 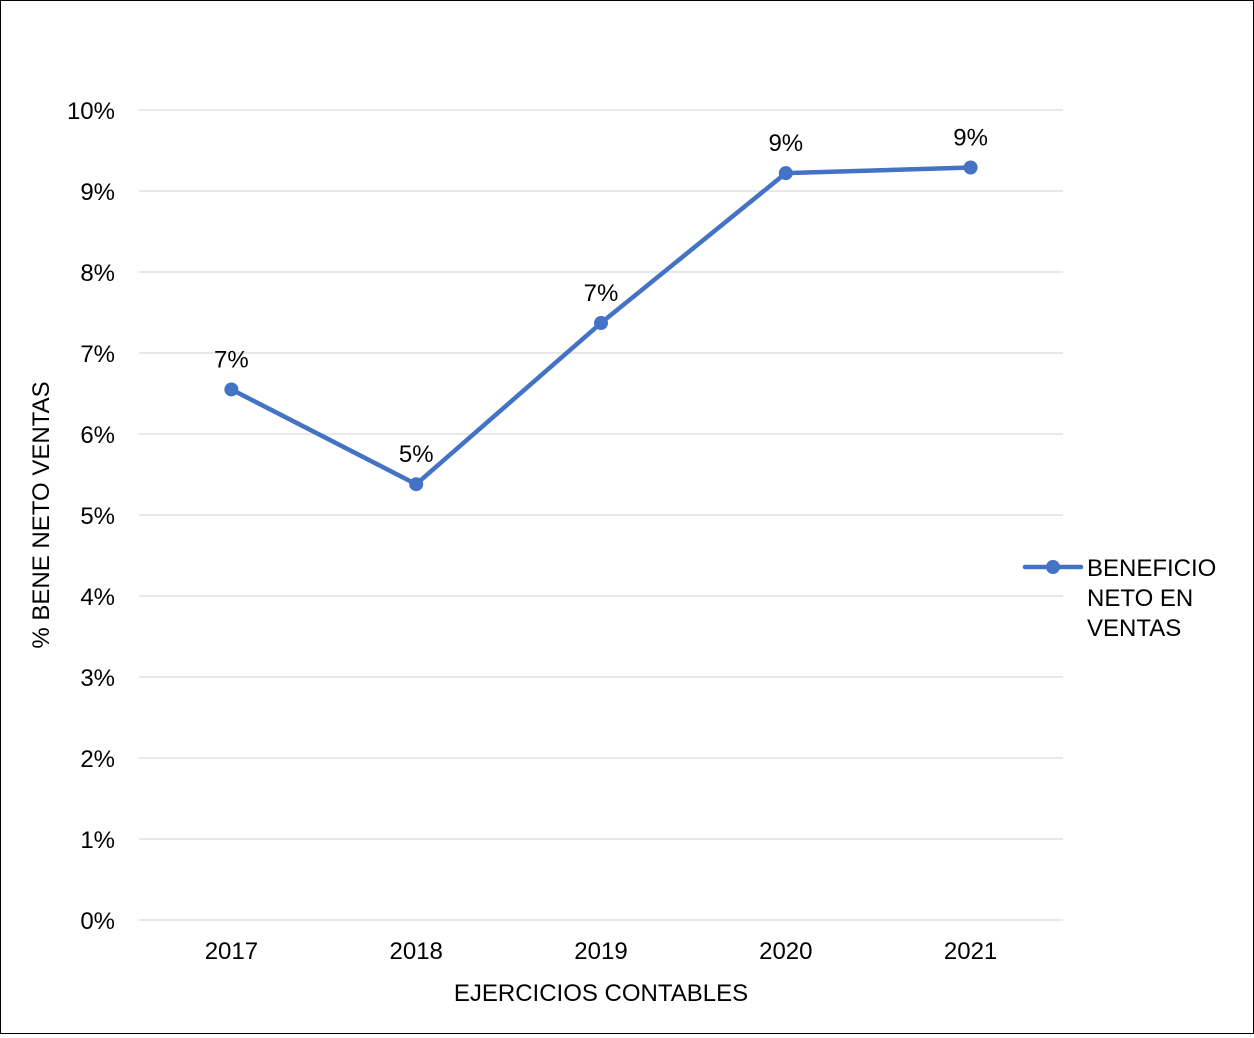 I want to click on legend-label: BENEFICIO NETO EN VENTAS, so click(x=1155, y=598).